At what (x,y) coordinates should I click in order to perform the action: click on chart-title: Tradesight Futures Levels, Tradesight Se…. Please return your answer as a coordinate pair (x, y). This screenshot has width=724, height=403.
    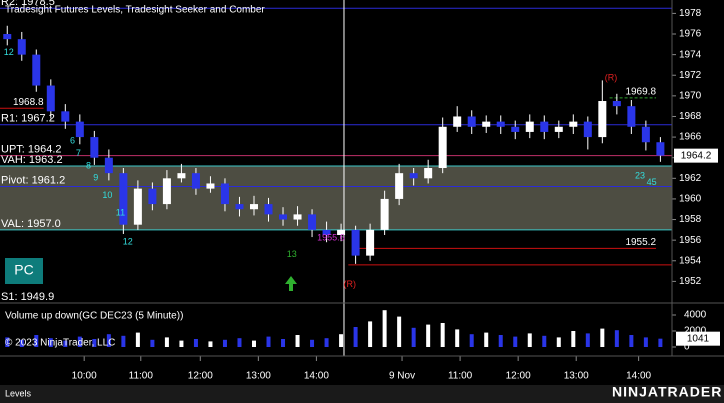
    Looking at the image, I should click on (135, 10).